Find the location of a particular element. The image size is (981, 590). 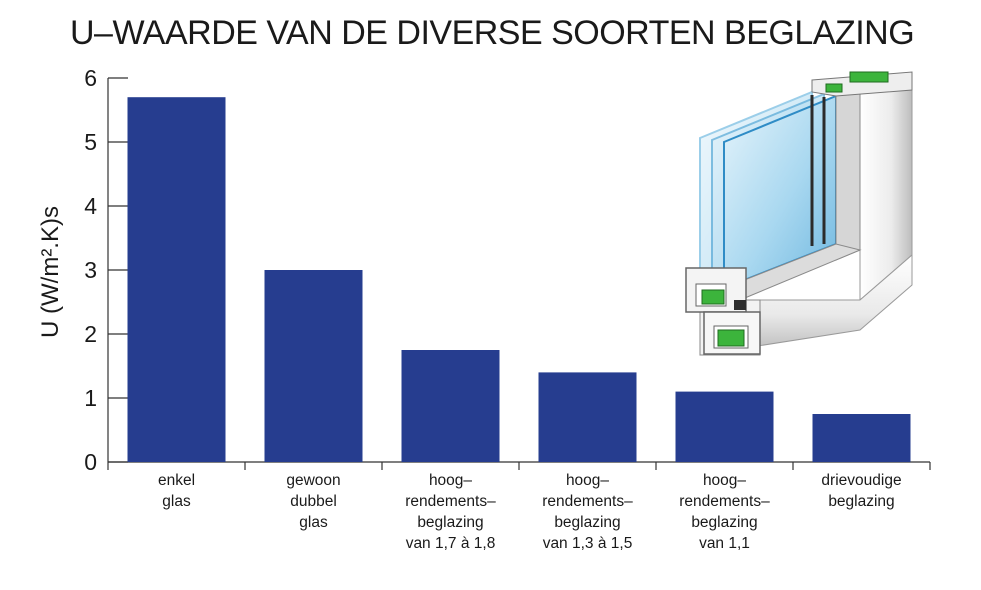

y-axis-label: U (W/m².K)s is located at coordinates (50, 272).